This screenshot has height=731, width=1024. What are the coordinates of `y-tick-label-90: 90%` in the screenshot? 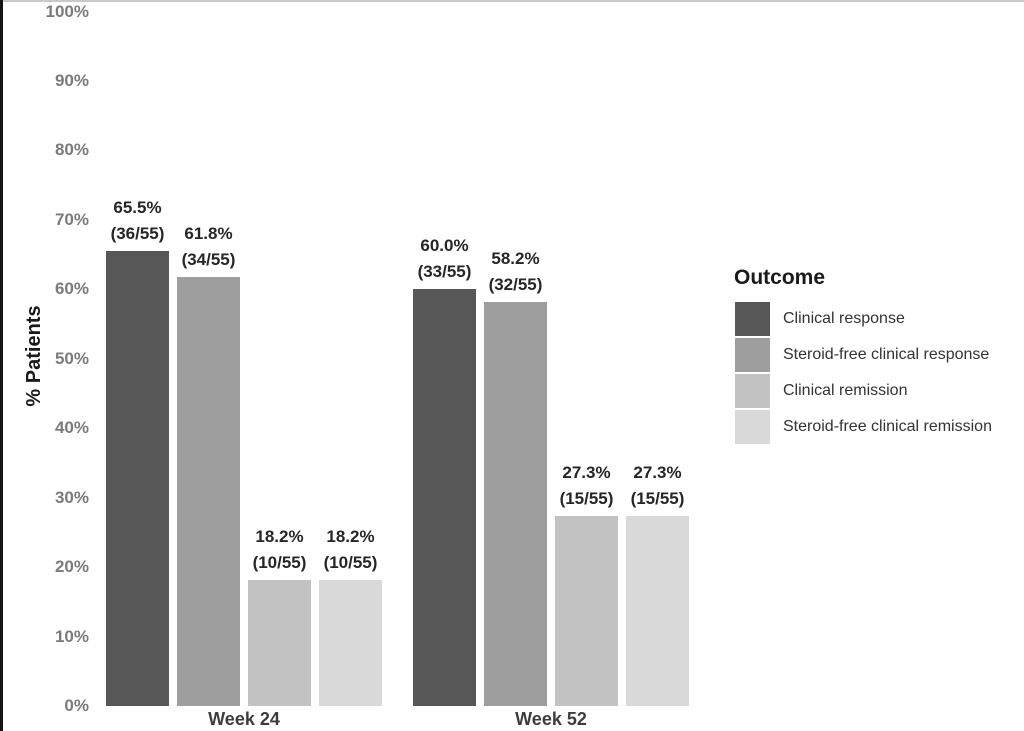 It's located at (71, 80).